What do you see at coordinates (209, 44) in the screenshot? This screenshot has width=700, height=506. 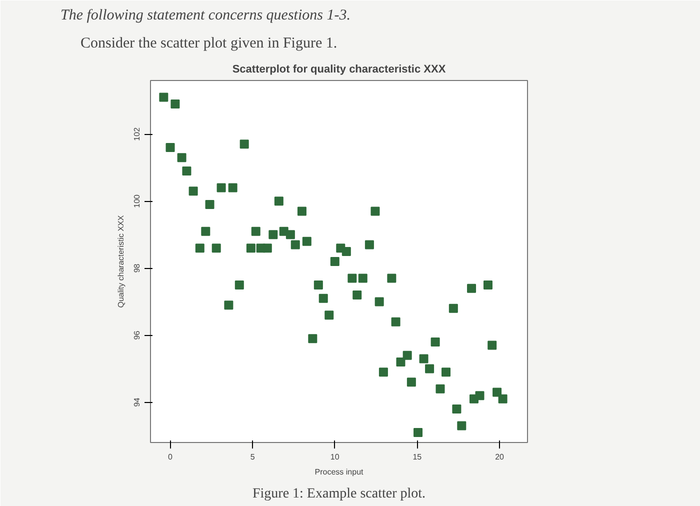 I see `text: Consider the scatter plot given in Figure 1.` at bounding box center [209, 44].